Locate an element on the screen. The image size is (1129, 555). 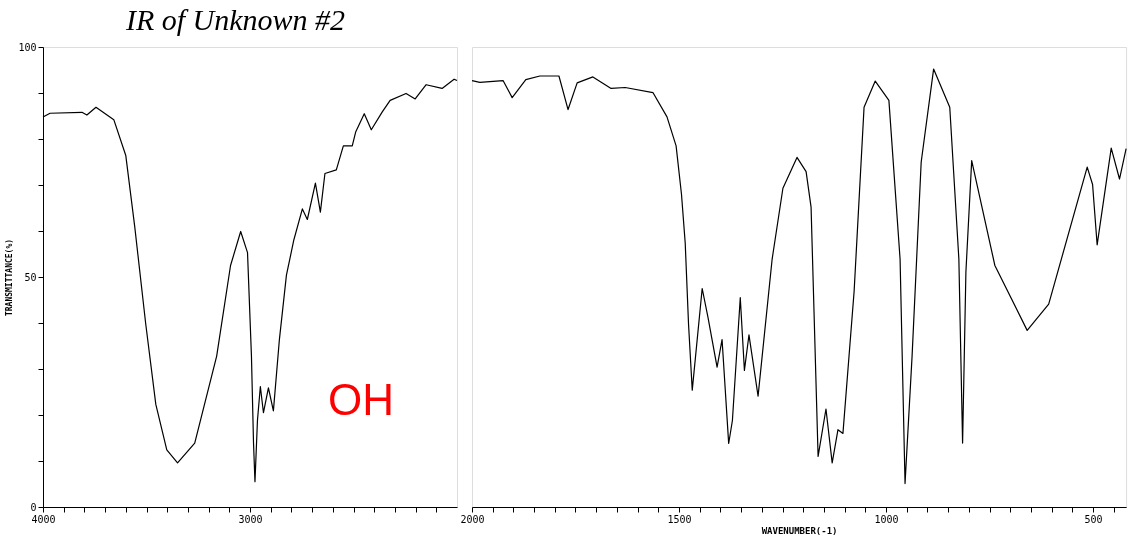
x-tick-label: 1000 is located at coordinates (886, 519).